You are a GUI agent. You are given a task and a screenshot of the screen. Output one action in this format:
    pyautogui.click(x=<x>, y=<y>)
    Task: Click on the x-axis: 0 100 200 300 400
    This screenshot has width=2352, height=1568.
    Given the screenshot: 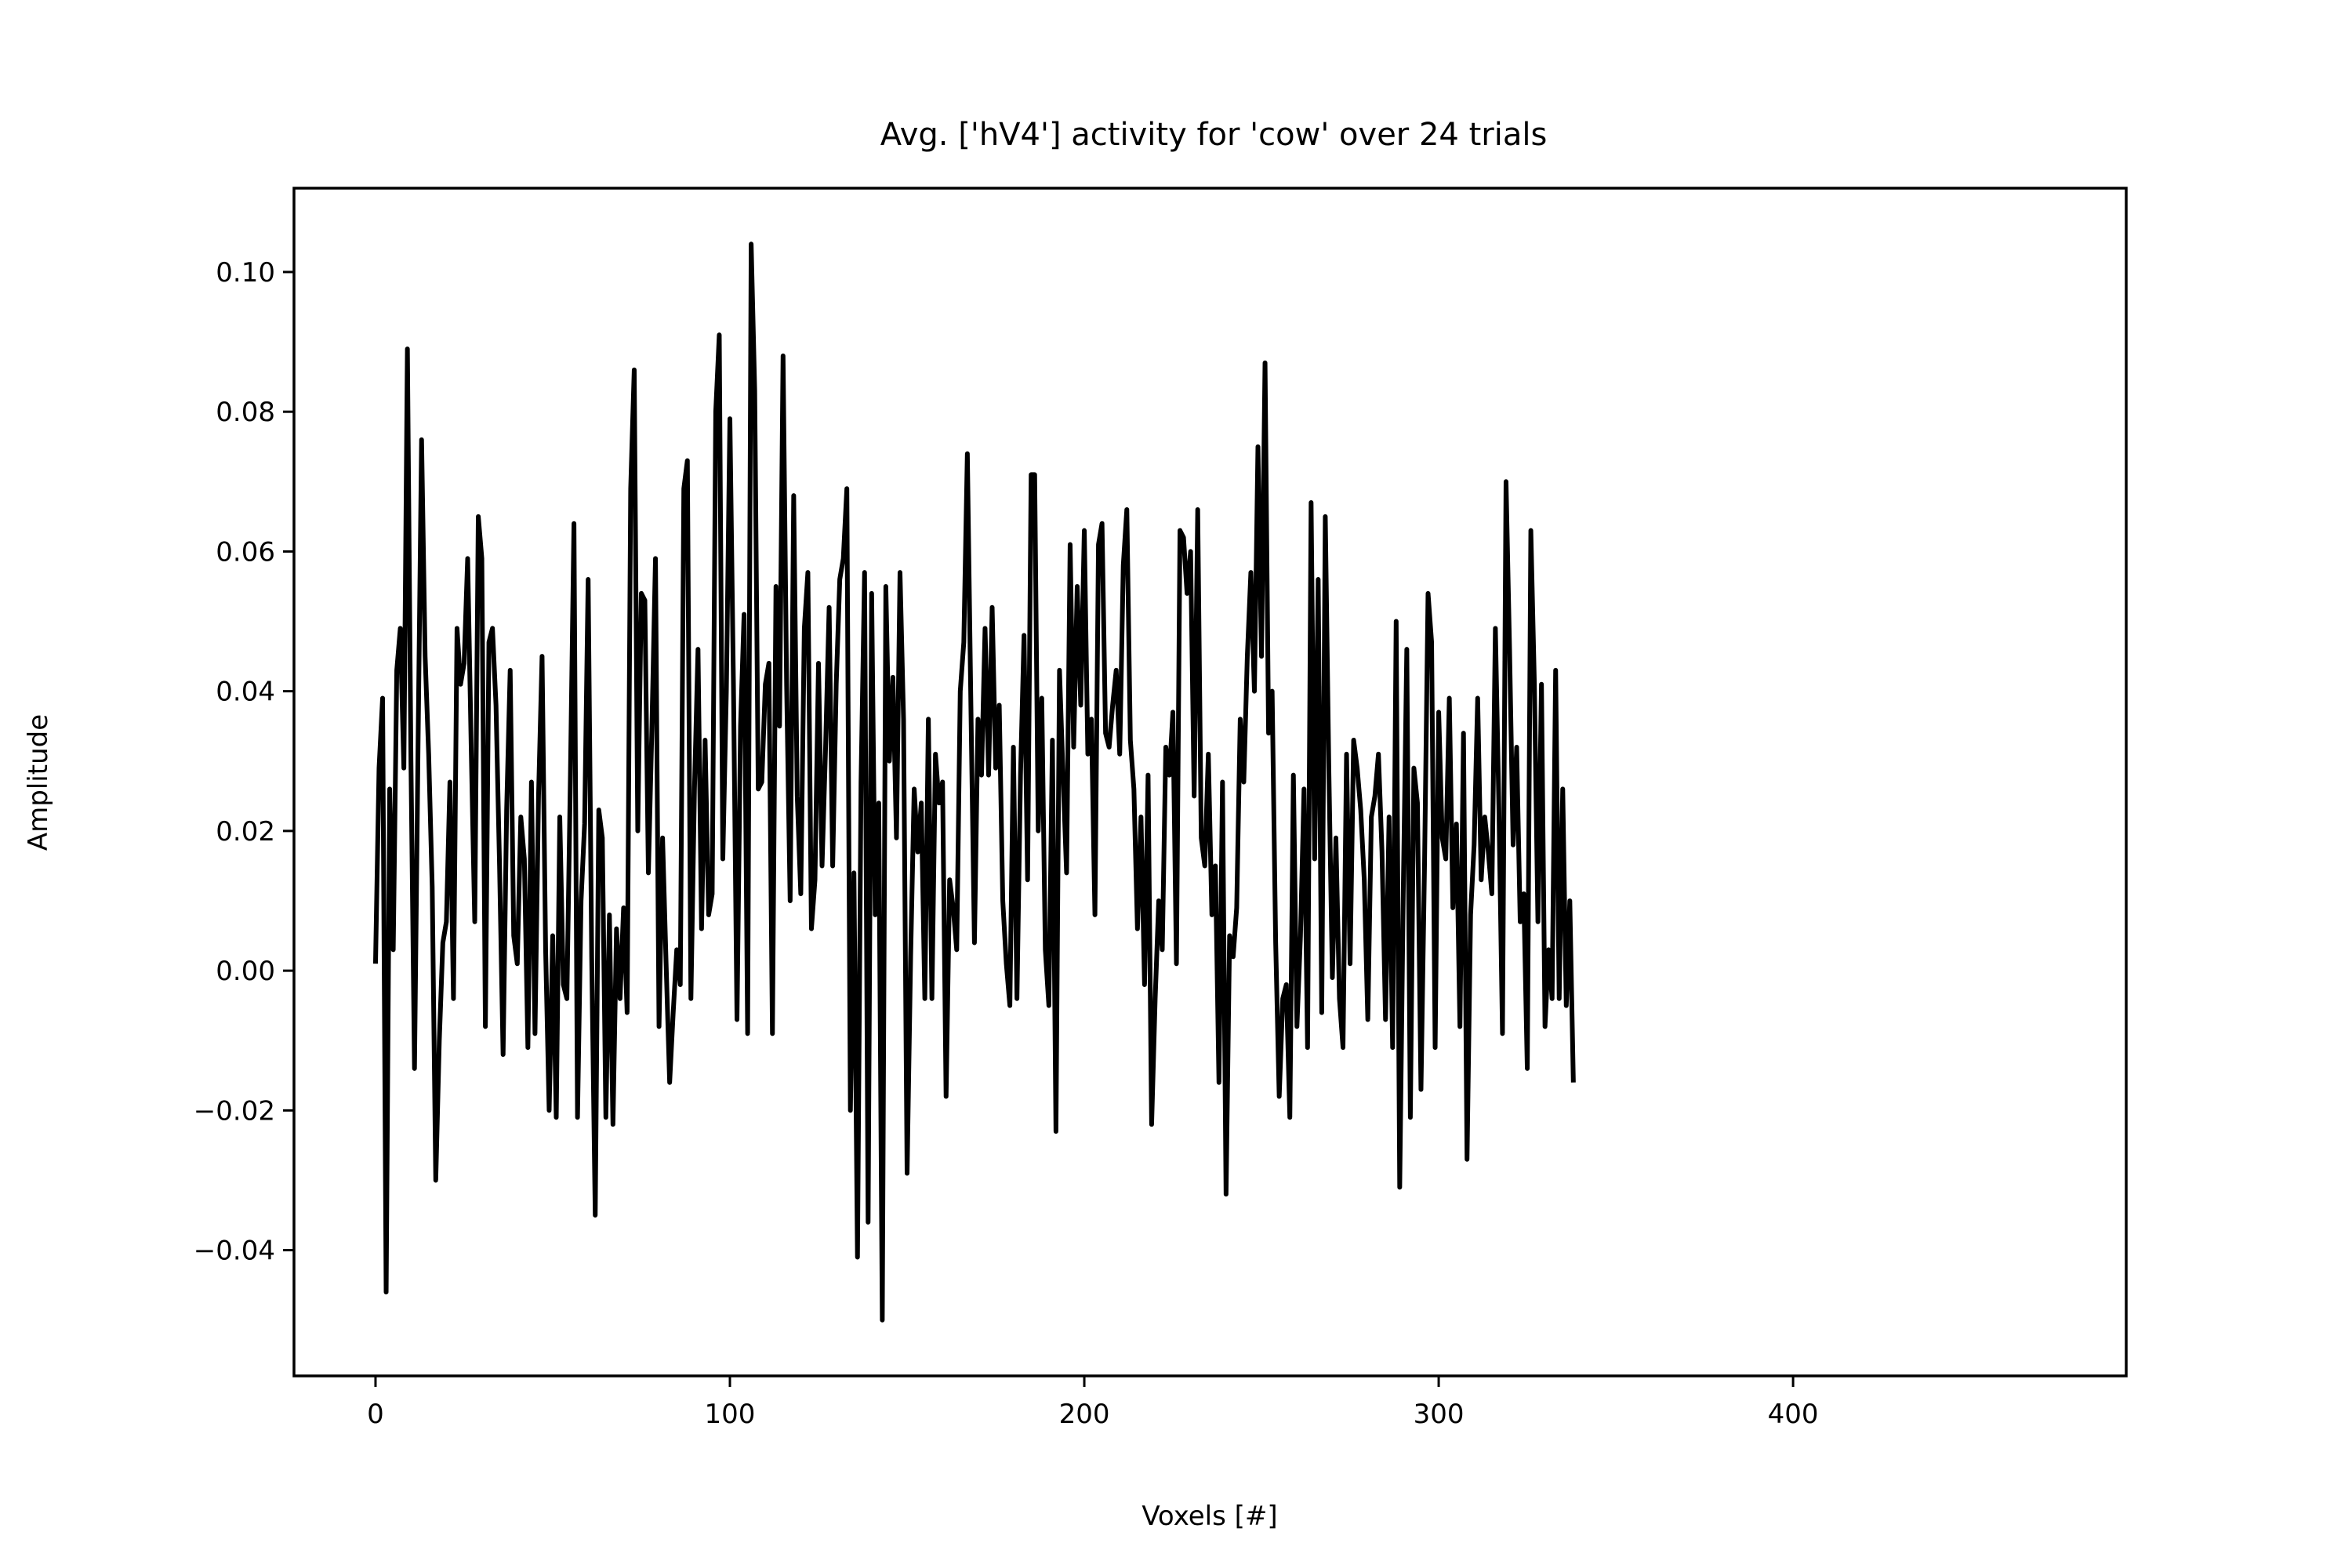 What is the action you would take?
    pyautogui.click(x=1093, y=1403)
    